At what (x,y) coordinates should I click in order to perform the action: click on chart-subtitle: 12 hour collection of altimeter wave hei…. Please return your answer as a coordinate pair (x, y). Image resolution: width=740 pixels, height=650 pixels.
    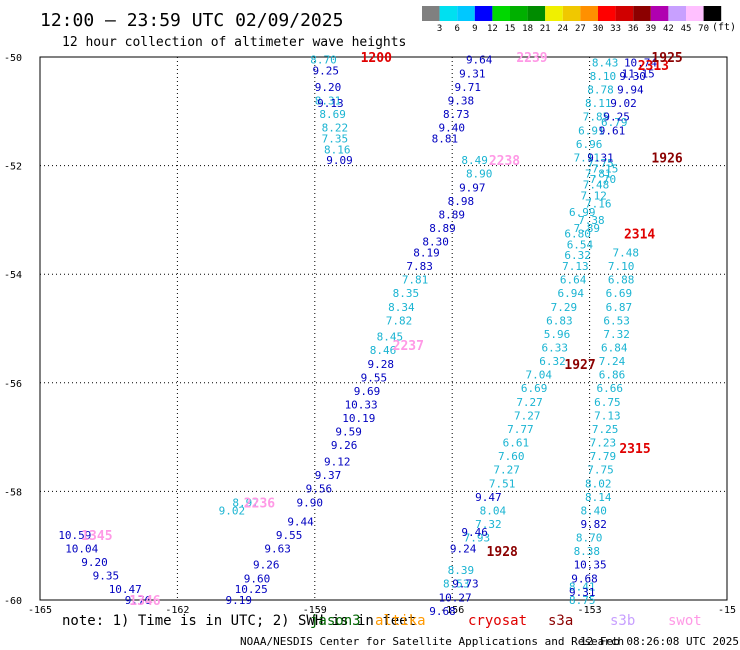
    Looking at the image, I should click on (234, 42).